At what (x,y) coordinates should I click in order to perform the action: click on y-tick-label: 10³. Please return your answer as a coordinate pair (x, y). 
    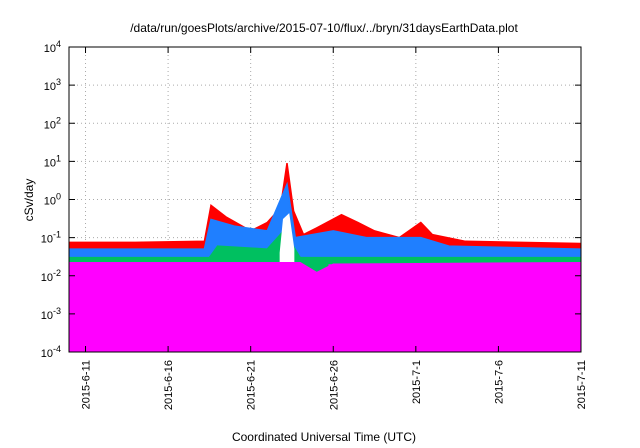
    Looking at the image, I should click on (52, 85).